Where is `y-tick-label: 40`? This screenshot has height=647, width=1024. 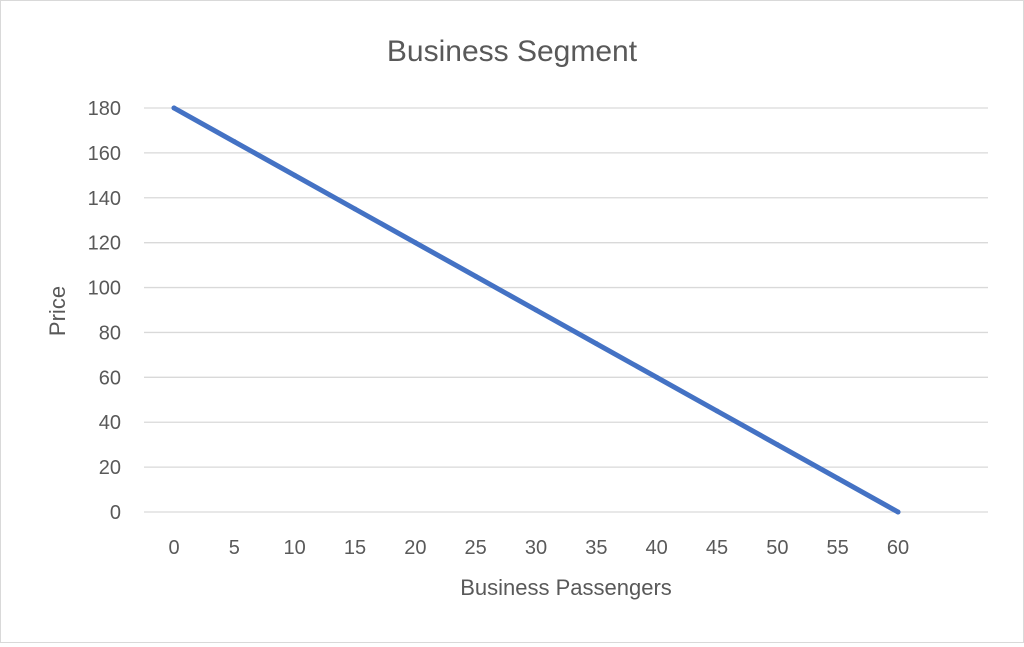 y-tick-label: 40 is located at coordinates (110, 423).